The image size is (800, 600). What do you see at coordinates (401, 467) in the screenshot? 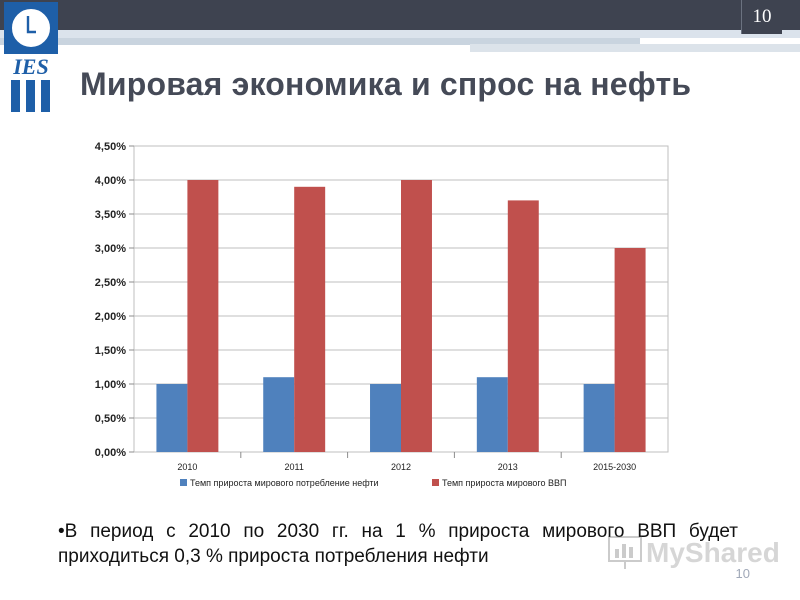
I see `x-tick-label: 2012` at bounding box center [401, 467].